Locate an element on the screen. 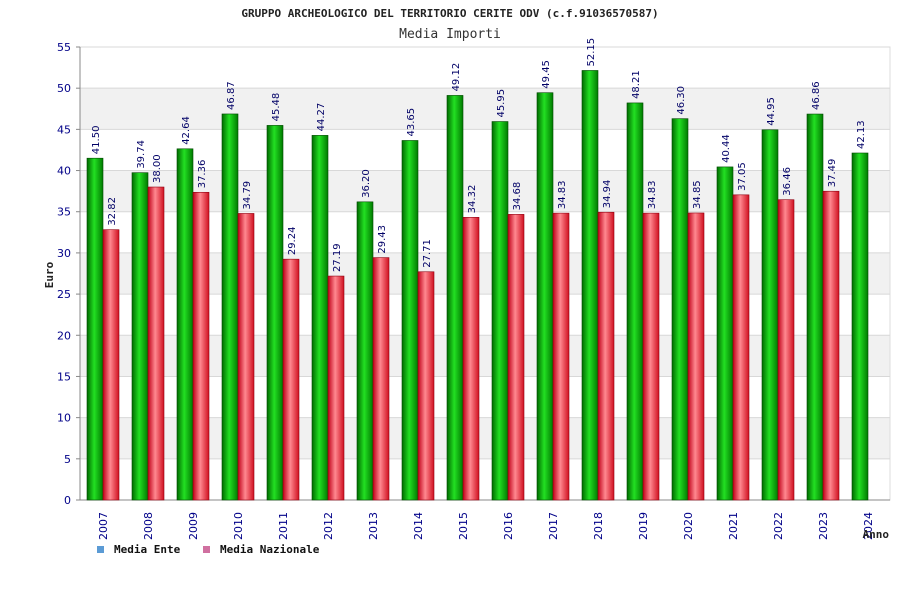  y-tick-label: 55 is located at coordinates (64, 47).